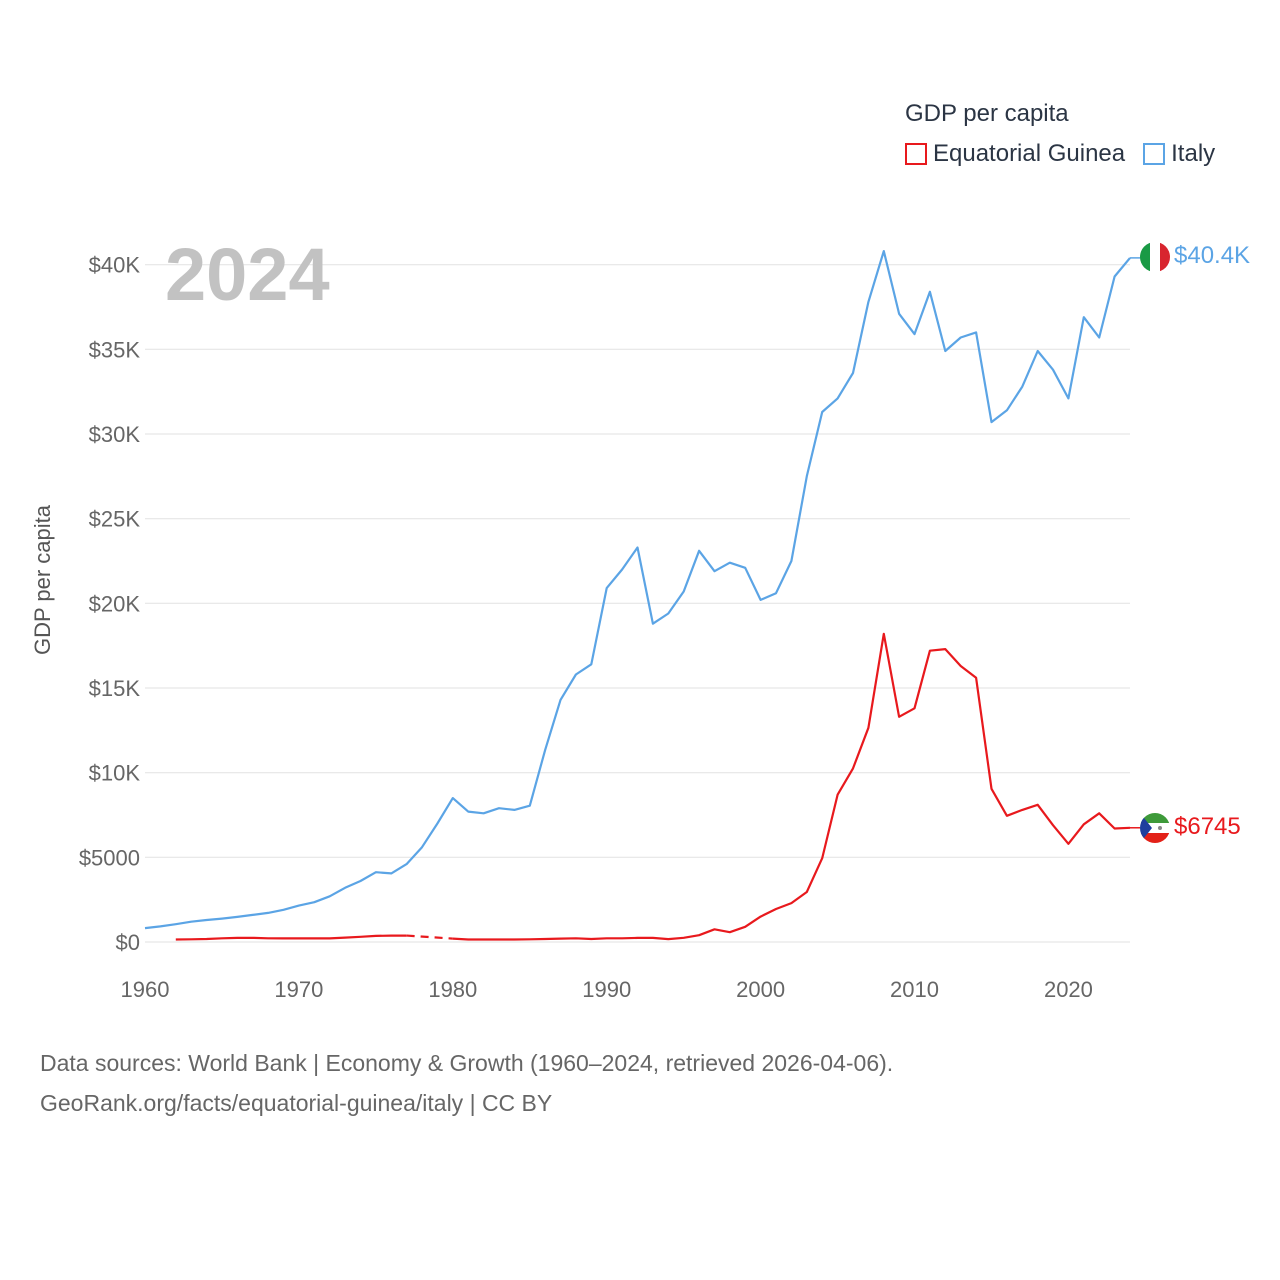 This screenshot has width=1280, height=1280. Describe the element at coordinates (760, 989) in the screenshot. I see `x-tick-label-4: 2000` at that location.